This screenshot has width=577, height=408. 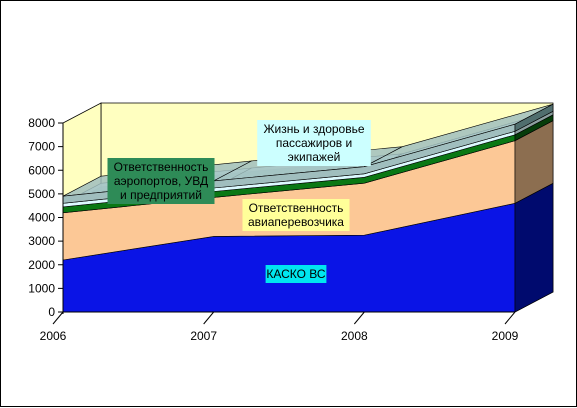 What do you see at coordinates (41, 218) in the screenshot?
I see `y-tick-label: 4000` at bounding box center [41, 218].